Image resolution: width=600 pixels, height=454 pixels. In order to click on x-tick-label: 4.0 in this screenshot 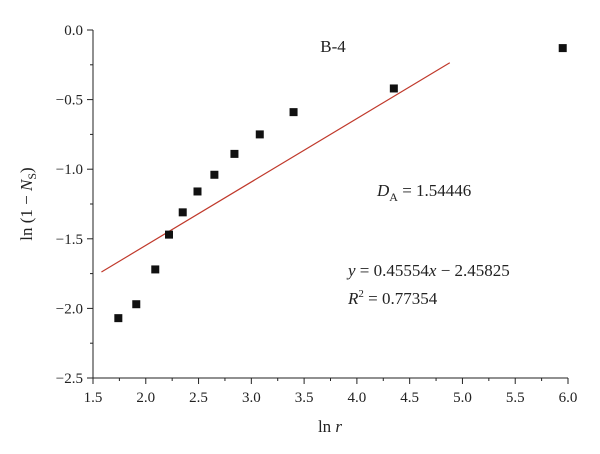, I will do `click(357, 398)`.